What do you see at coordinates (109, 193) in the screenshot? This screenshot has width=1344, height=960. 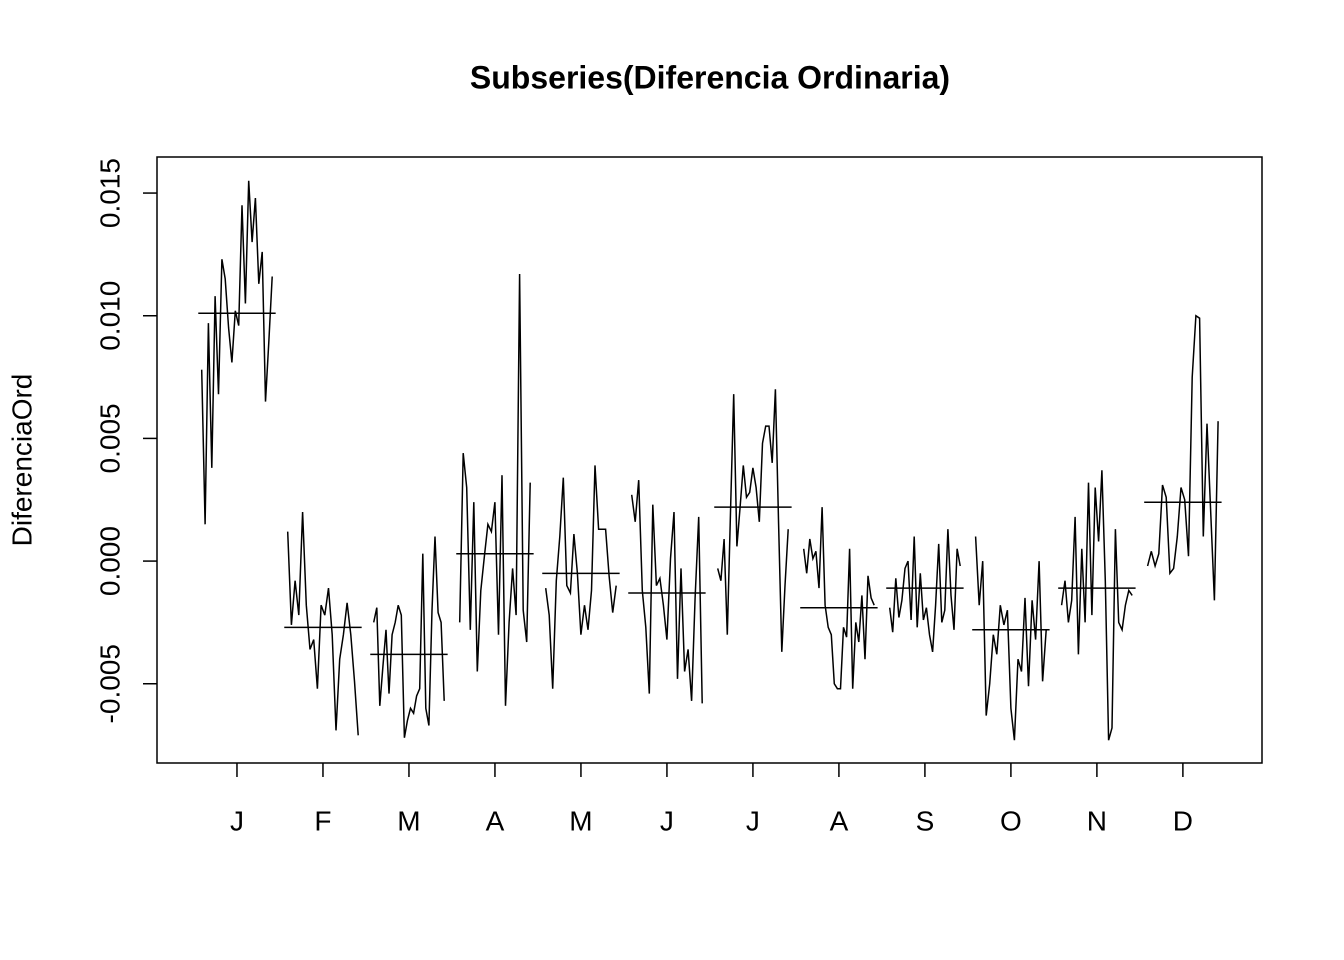 I see `y-tick-label: 0.015` at bounding box center [109, 193].